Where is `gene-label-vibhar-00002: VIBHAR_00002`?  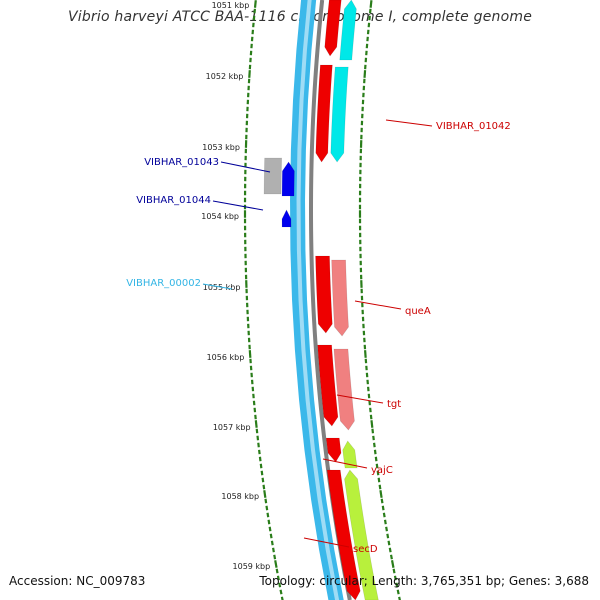
gene-label-vibhar-00002: VIBHAR_00002 is located at coordinates (163, 283).